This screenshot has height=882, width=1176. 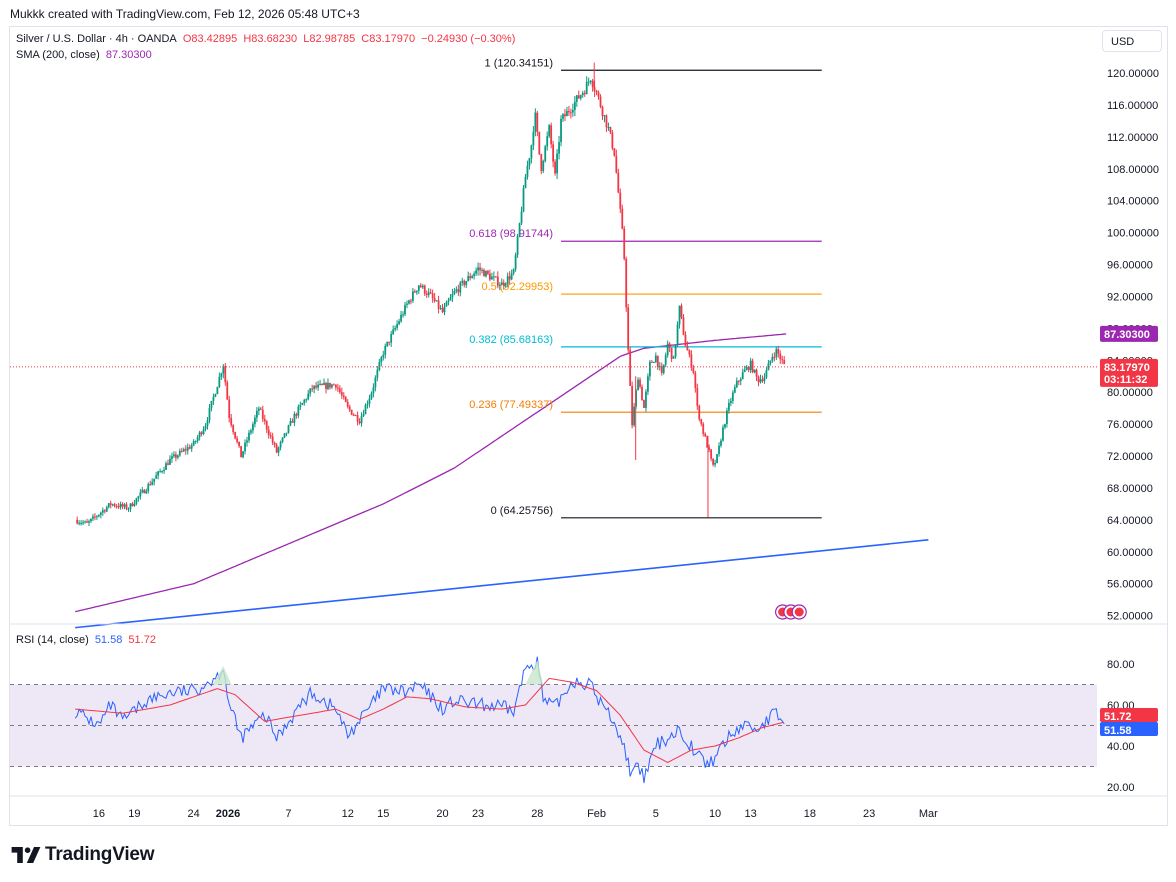 What do you see at coordinates (228, 814) in the screenshot?
I see `time-axis-label: 2026` at bounding box center [228, 814].